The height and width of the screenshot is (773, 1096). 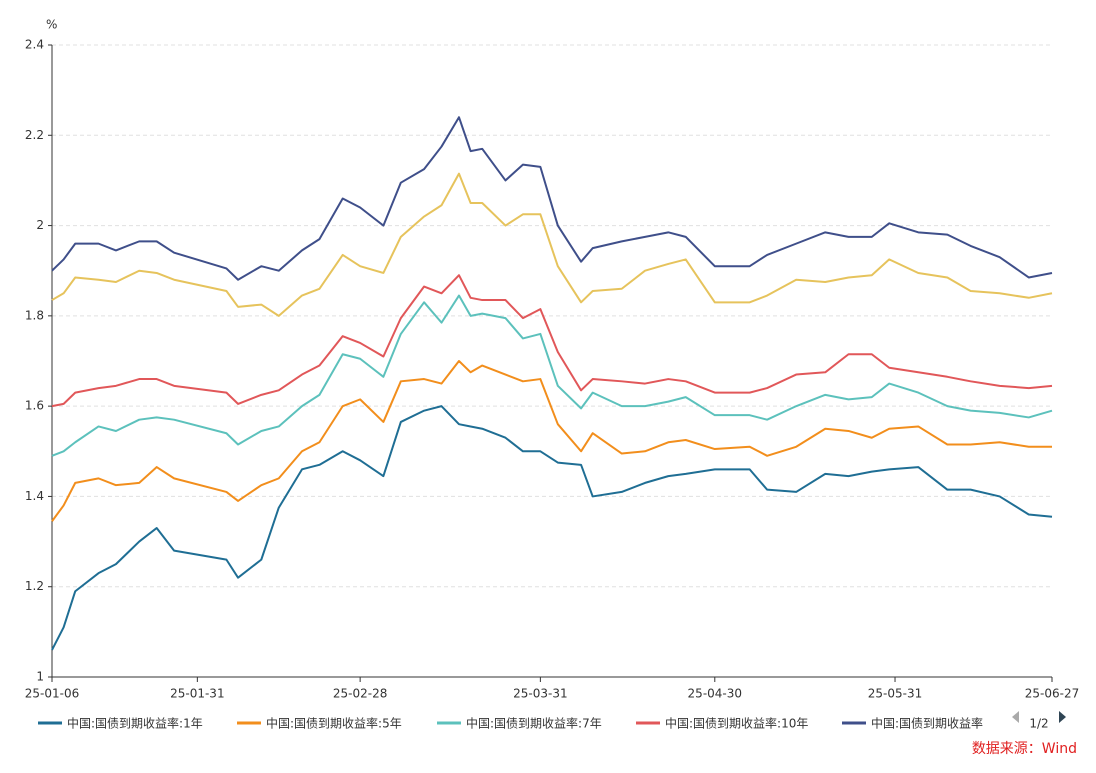 What do you see at coordinates (34, 406) in the screenshot?
I see `y-tick-label: 1.6` at bounding box center [34, 406].